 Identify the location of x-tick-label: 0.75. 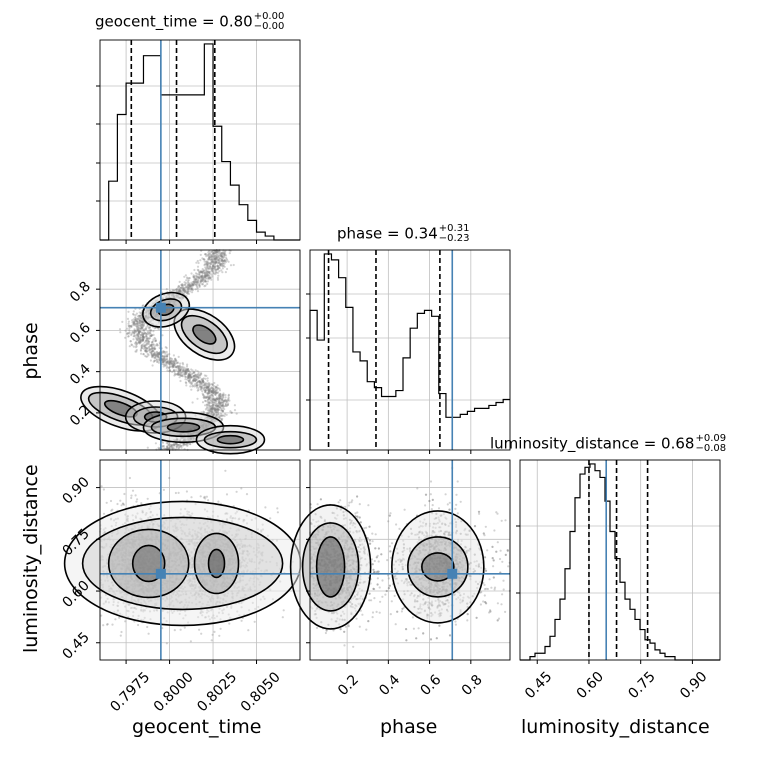
(641, 685).